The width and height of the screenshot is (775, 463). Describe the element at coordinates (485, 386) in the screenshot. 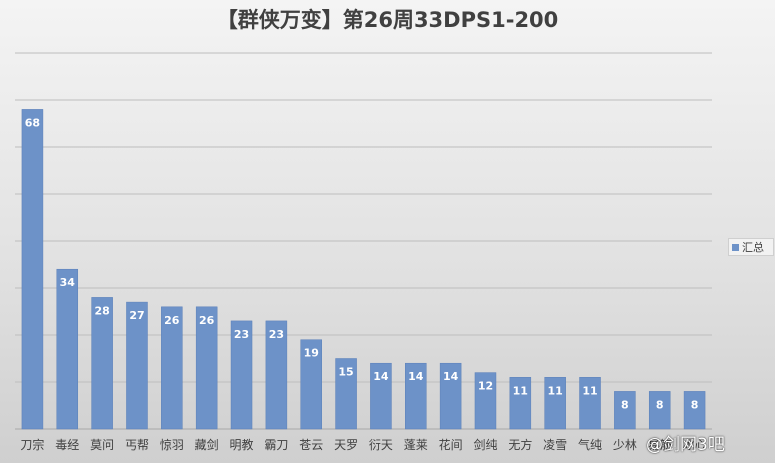

I see `data-label: 12` at that location.